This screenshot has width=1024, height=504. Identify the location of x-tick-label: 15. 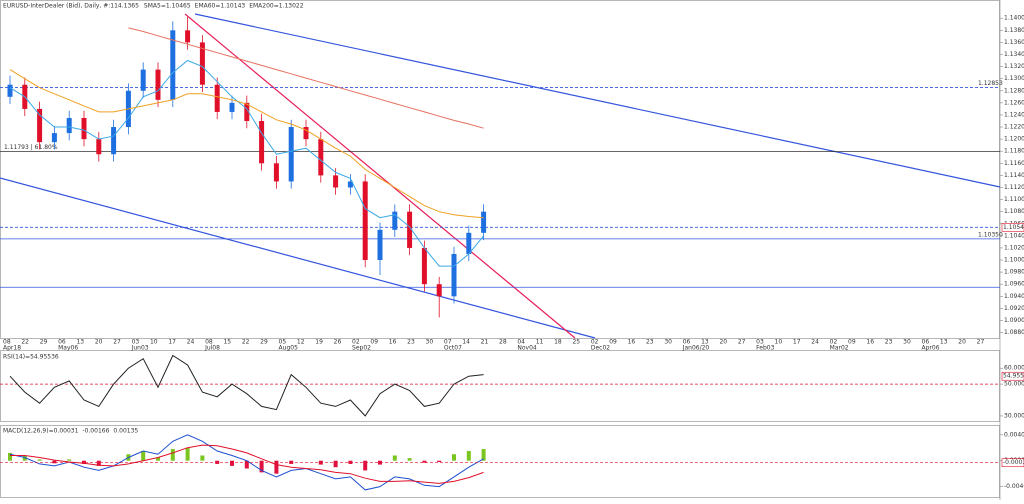
(227, 342).